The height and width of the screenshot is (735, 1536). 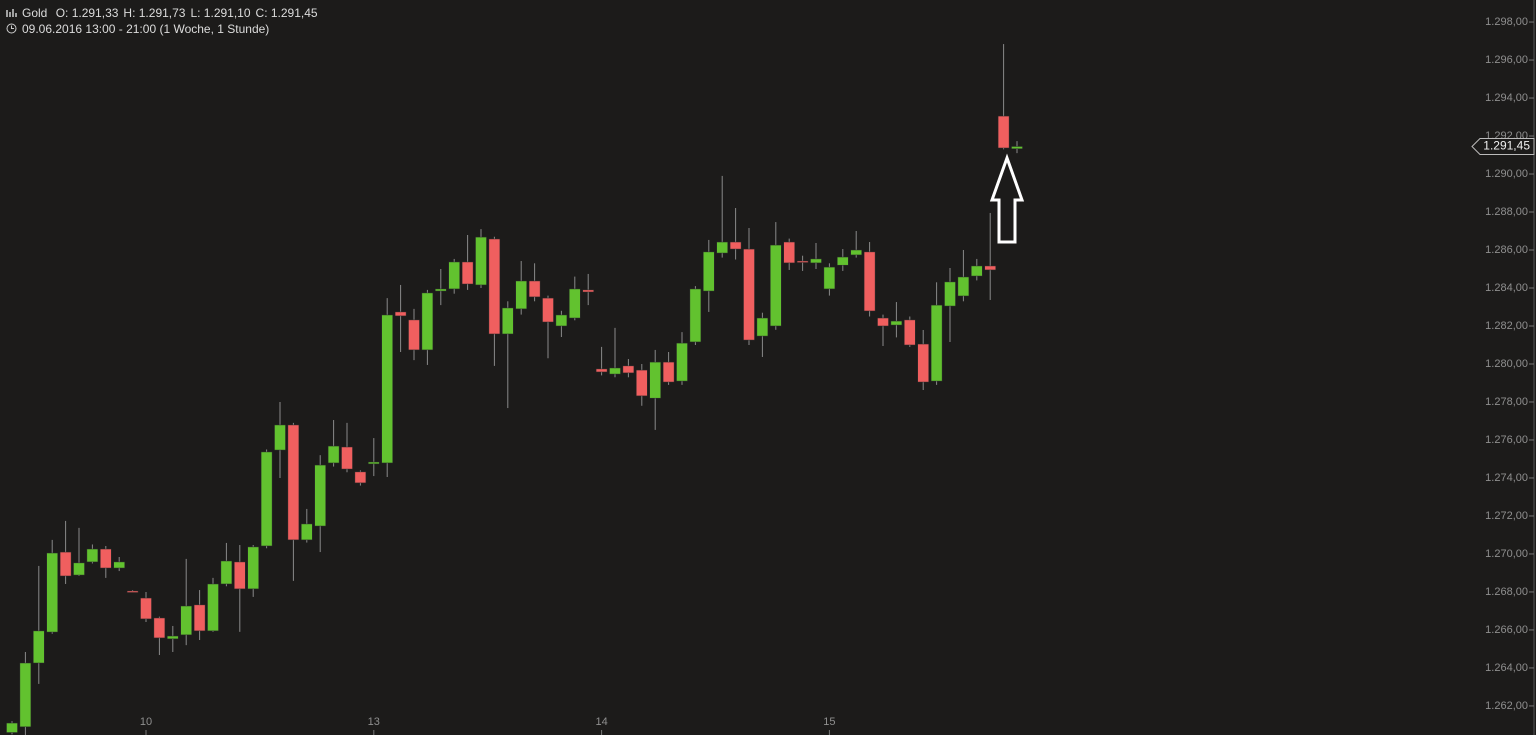 What do you see at coordinates (1506, 60) in the screenshot?
I see `y-tick-label: 1.296,00` at bounding box center [1506, 60].